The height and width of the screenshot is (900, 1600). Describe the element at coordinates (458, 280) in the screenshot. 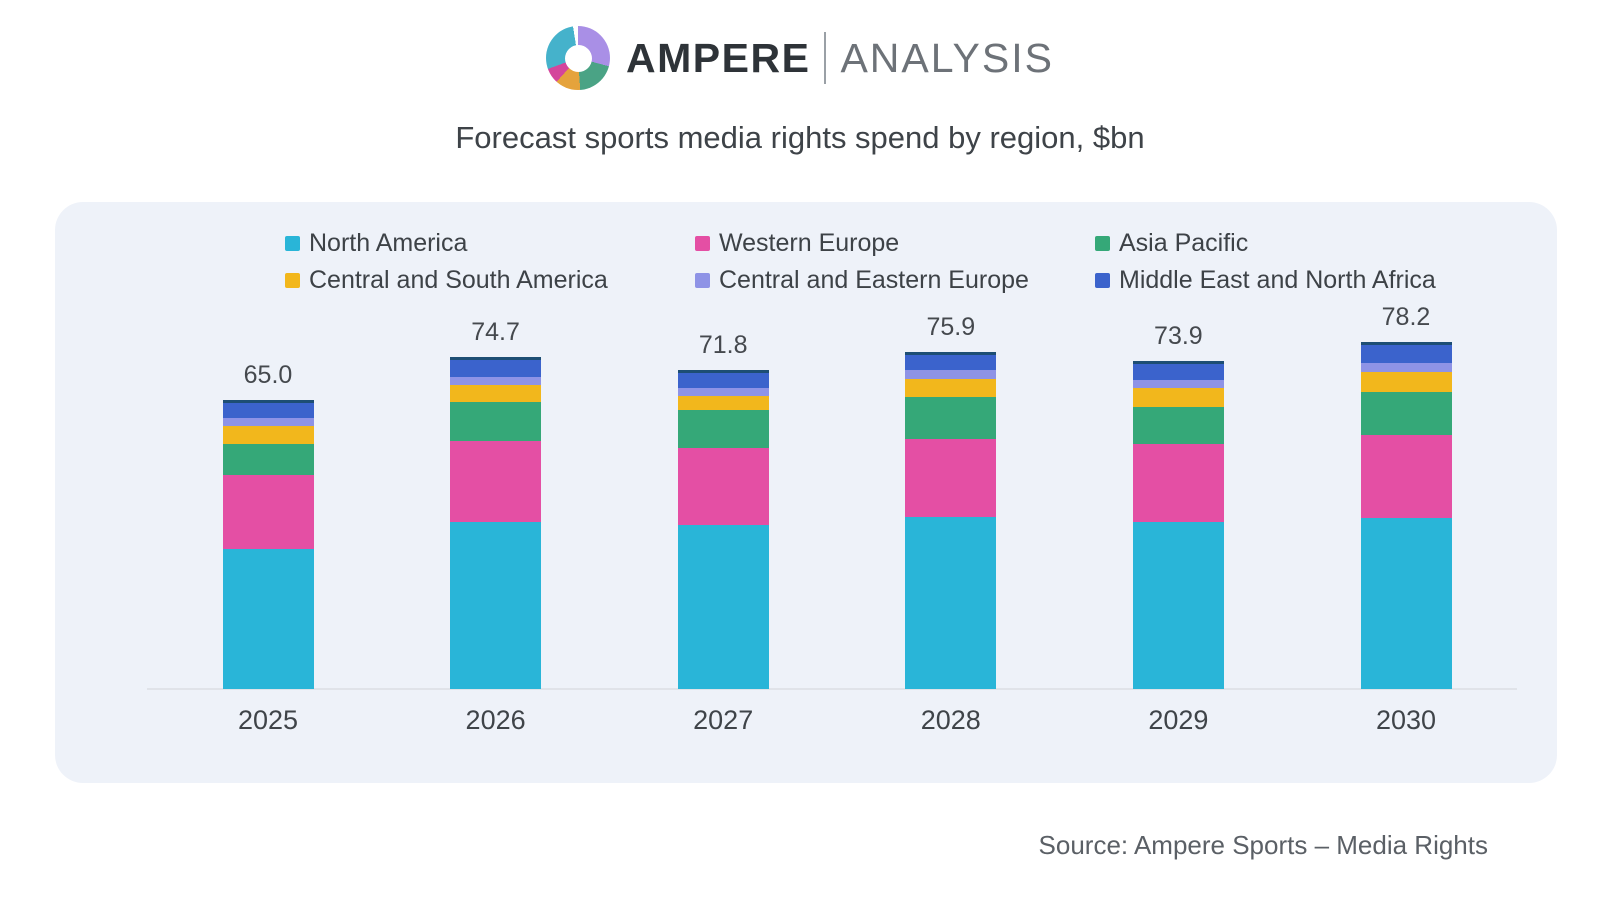

I see `legend-label: Central and South America` at that location.